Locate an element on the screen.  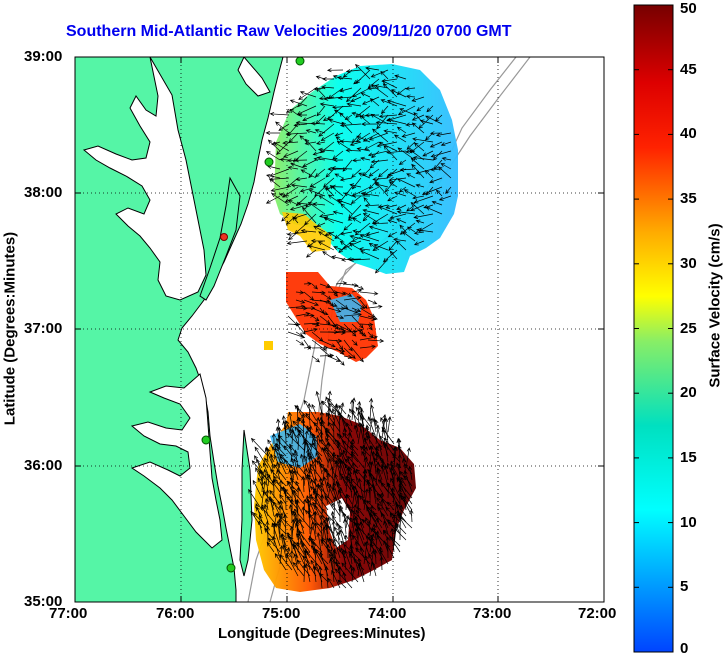
x-tick-label: 77:00 is located at coordinates (68, 613).